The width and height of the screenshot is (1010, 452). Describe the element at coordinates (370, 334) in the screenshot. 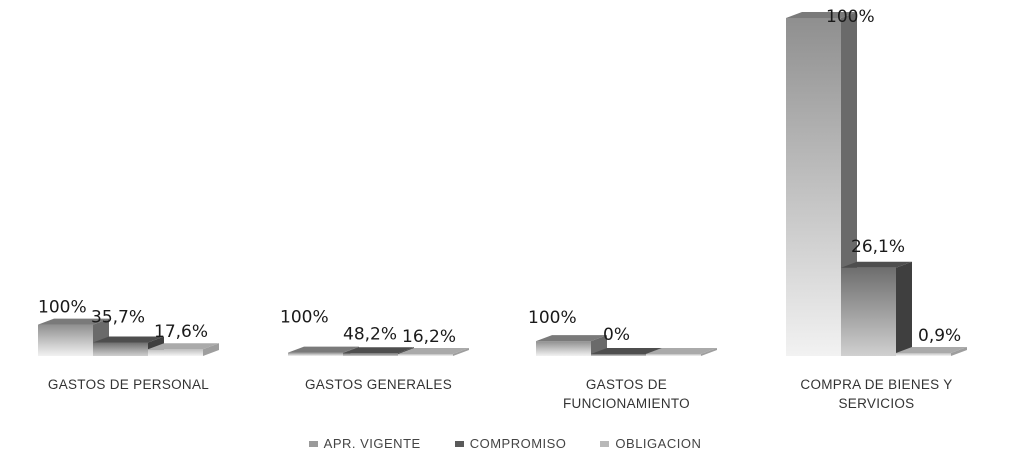

I see `data-label: 48,2%` at that location.